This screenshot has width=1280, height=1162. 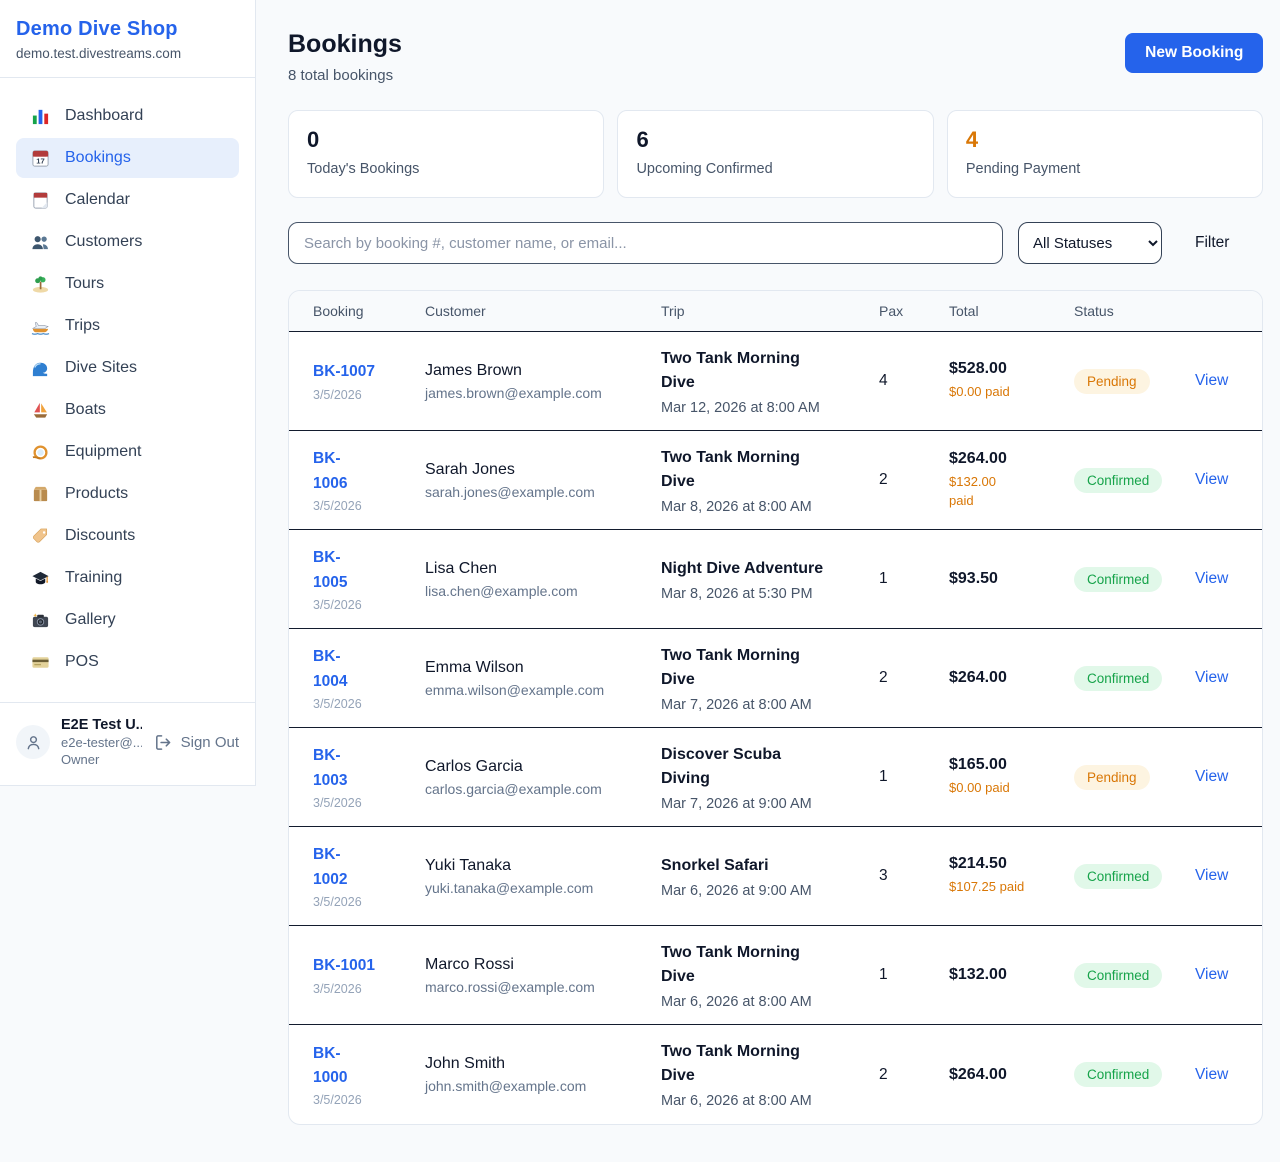 I want to click on user-info: E2E Test U... e2e-tester@... Owner, so click(x=101, y=742).